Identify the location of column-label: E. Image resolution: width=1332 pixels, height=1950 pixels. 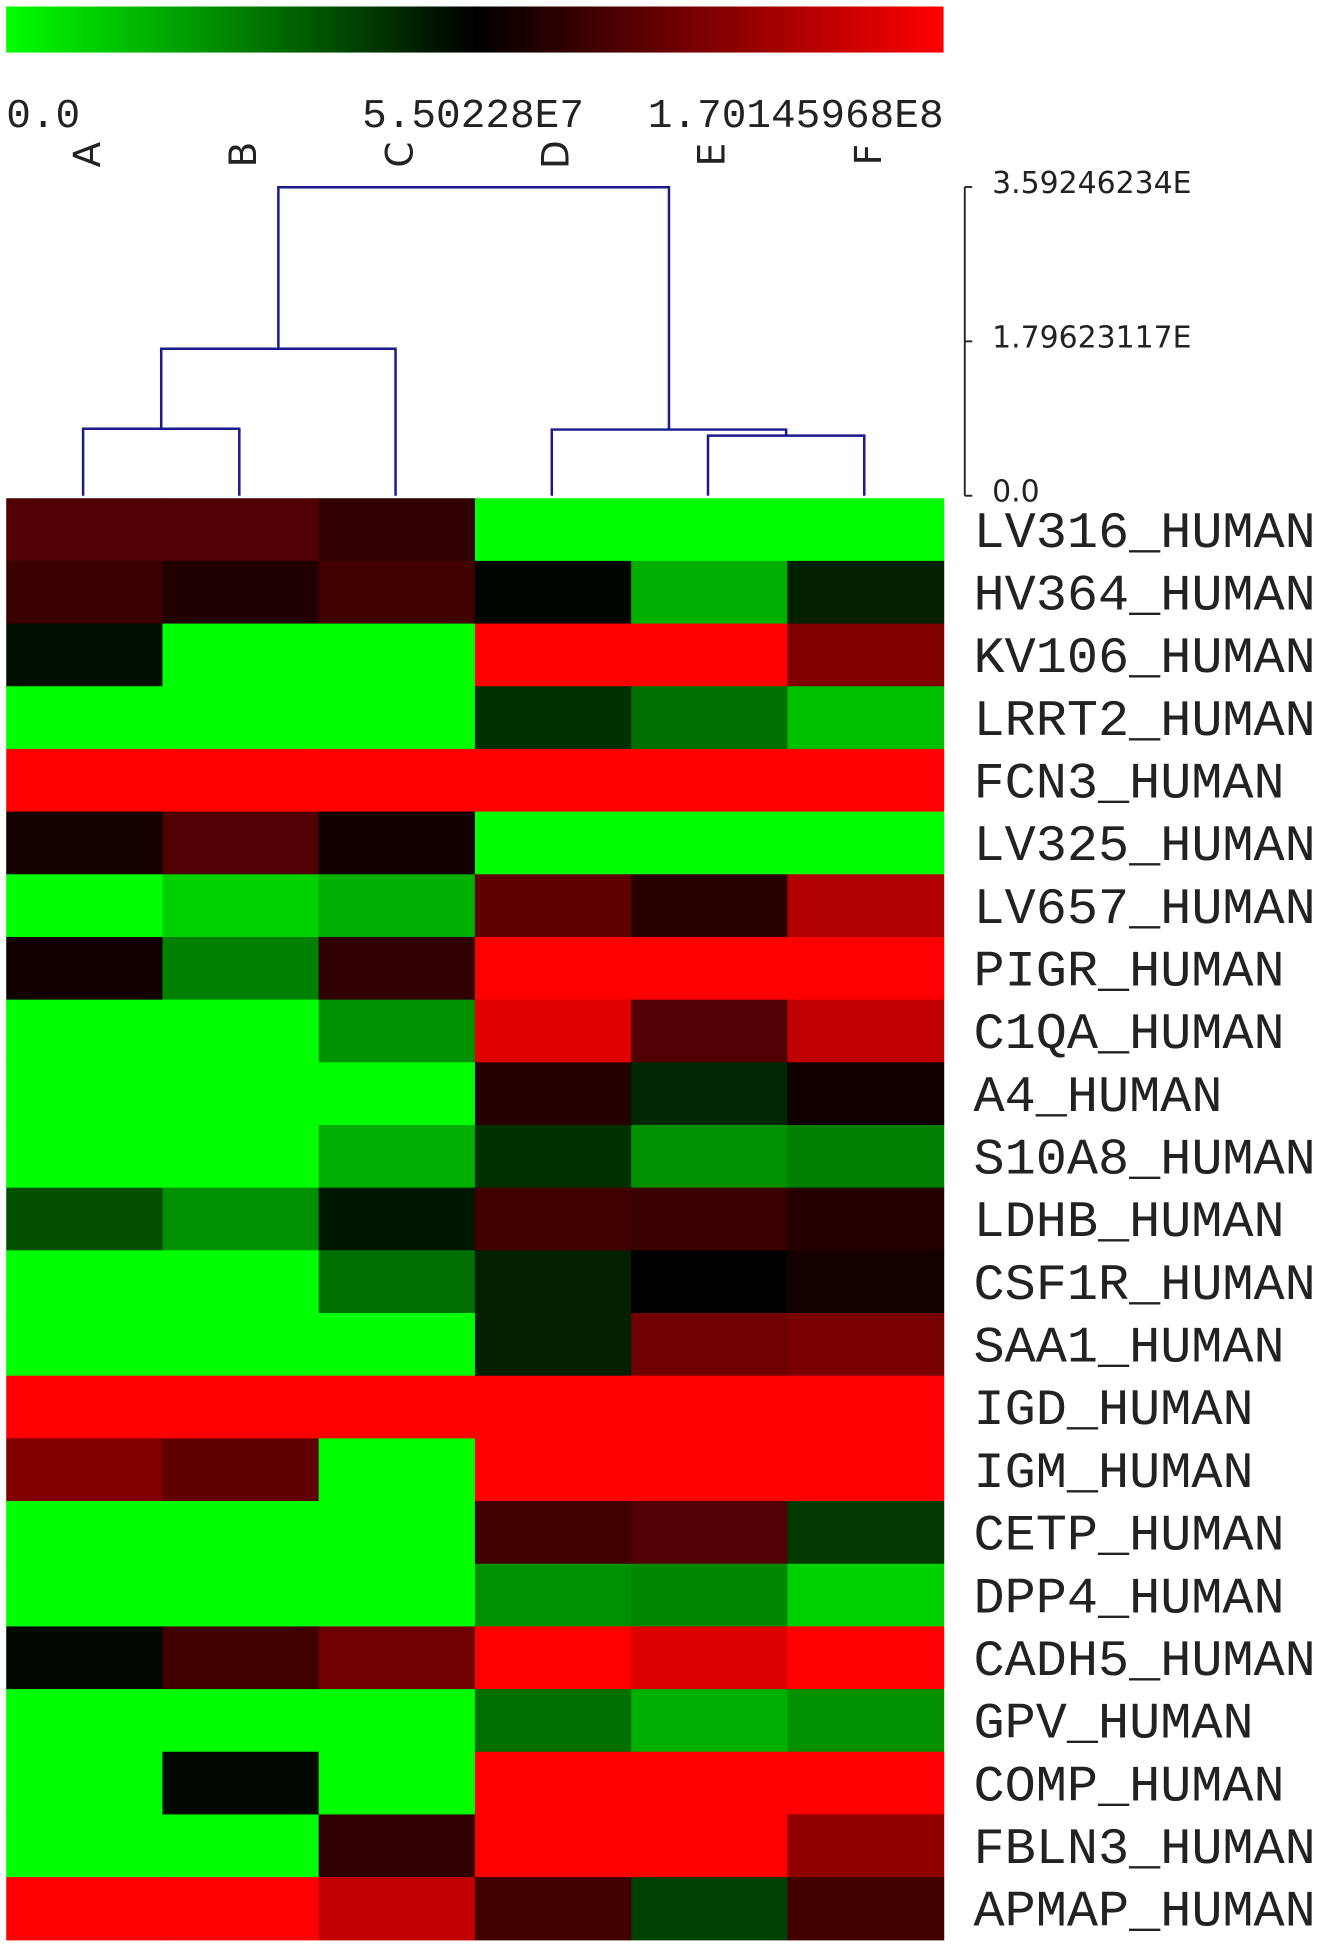
(712, 155).